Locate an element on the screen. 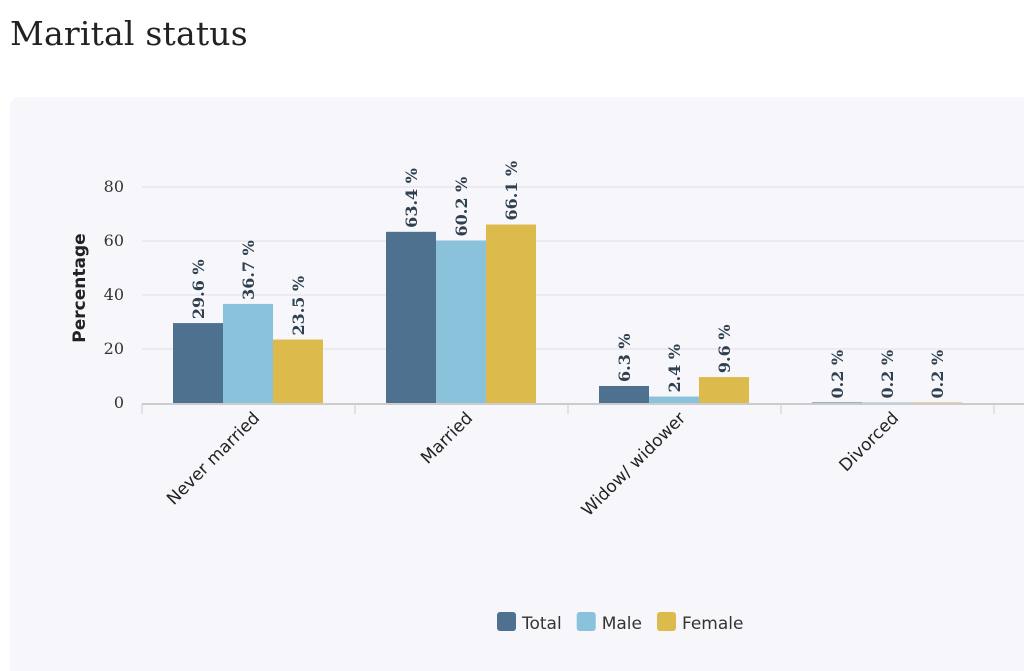 Image resolution: width=1024 pixels, height=671 pixels. legend-item-male: Male is located at coordinates (609, 623).